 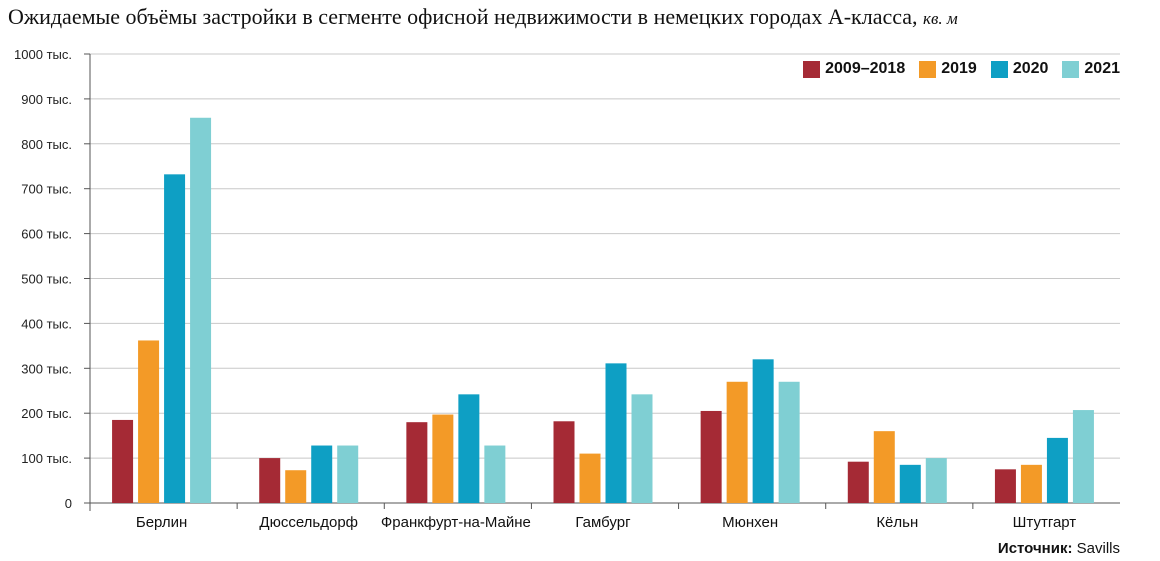 I want to click on x-category-label: Франкфурт-на-Майне, so click(x=456, y=522).